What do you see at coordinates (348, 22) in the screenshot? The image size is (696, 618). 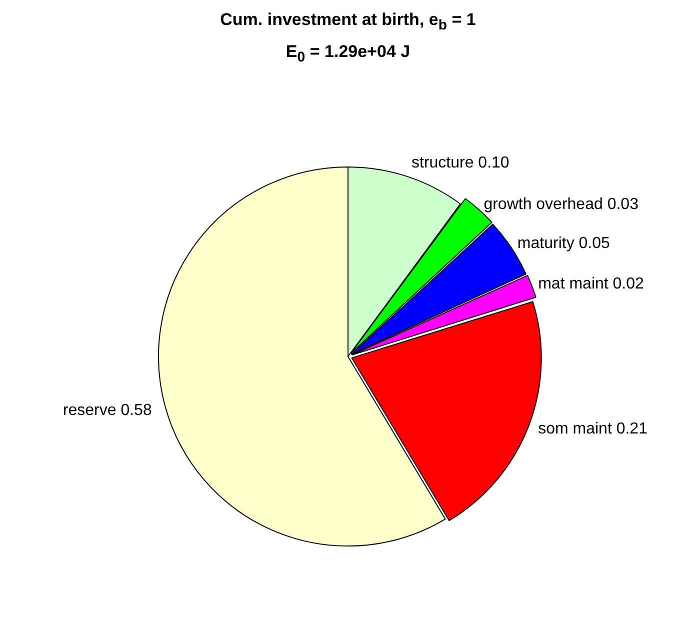 I see `chart-title: Cum. investment at birth, e$_{b}$ = 1` at bounding box center [348, 22].